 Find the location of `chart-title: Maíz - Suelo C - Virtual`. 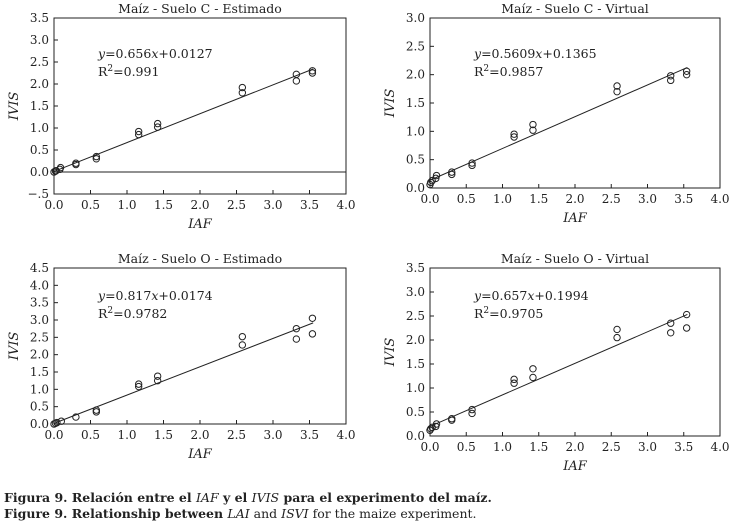

chart-title: Maíz - Suelo C - Virtual is located at coordinates (575, 8).